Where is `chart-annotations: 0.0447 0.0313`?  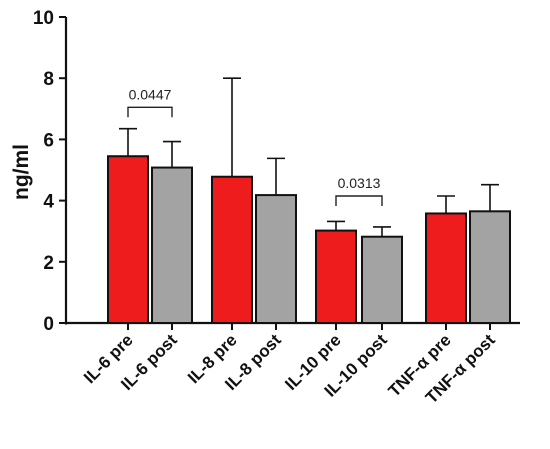
chart-annotations: 0.0447 0.0313 is located at coordinates (255, 146).